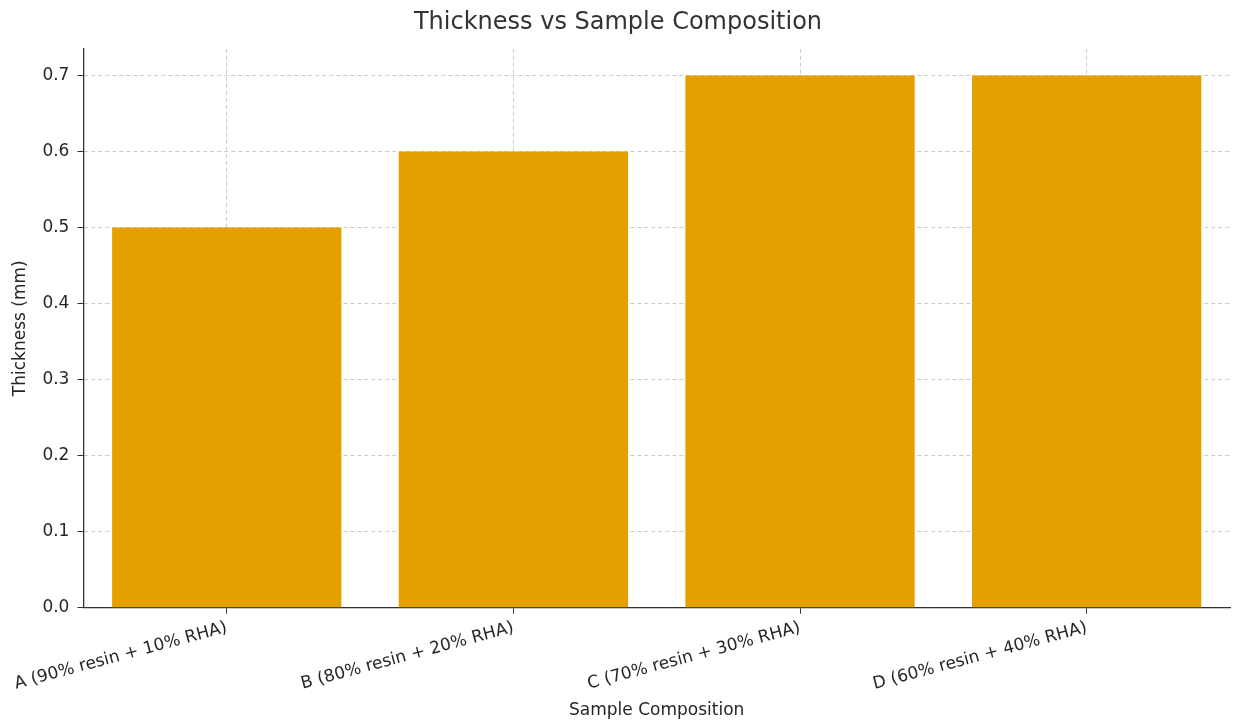 The width and height of the screenshot is (1238, 725). Describe the element at coordinates (657, 709) in the screenshot. I see `x-axis-title: Sample Composition` at that location.